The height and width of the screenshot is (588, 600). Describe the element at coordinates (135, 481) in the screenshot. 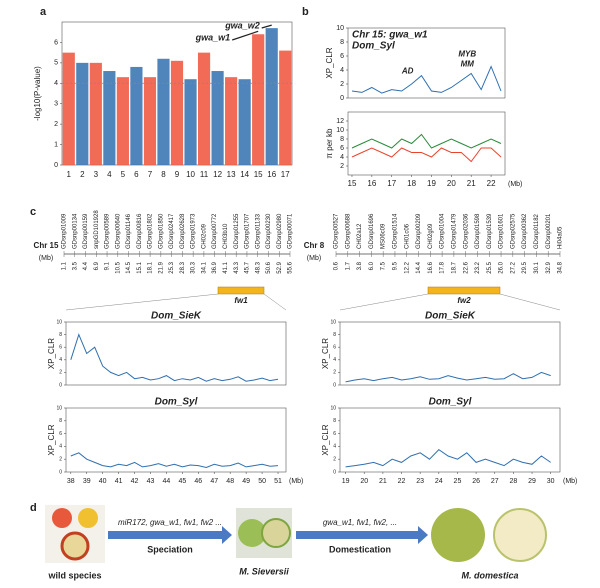

I see `x-tick-label: 42` at that location.